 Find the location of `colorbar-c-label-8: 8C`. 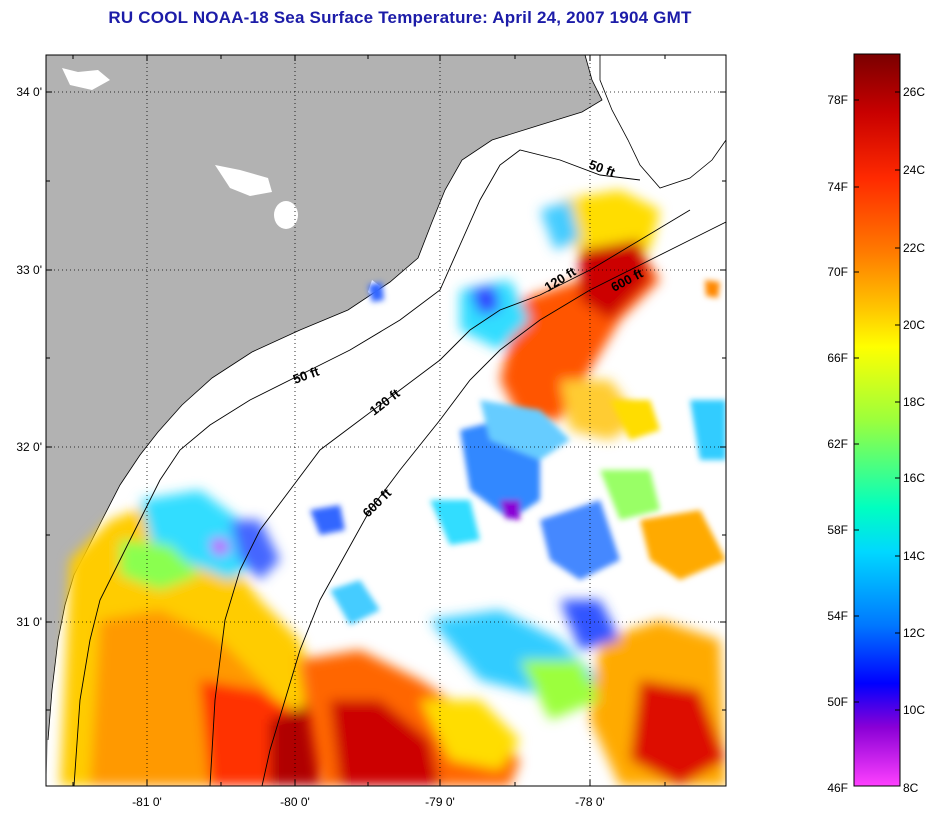

colorbar-c-label-8: 8C is located at coordinates (911, 788).